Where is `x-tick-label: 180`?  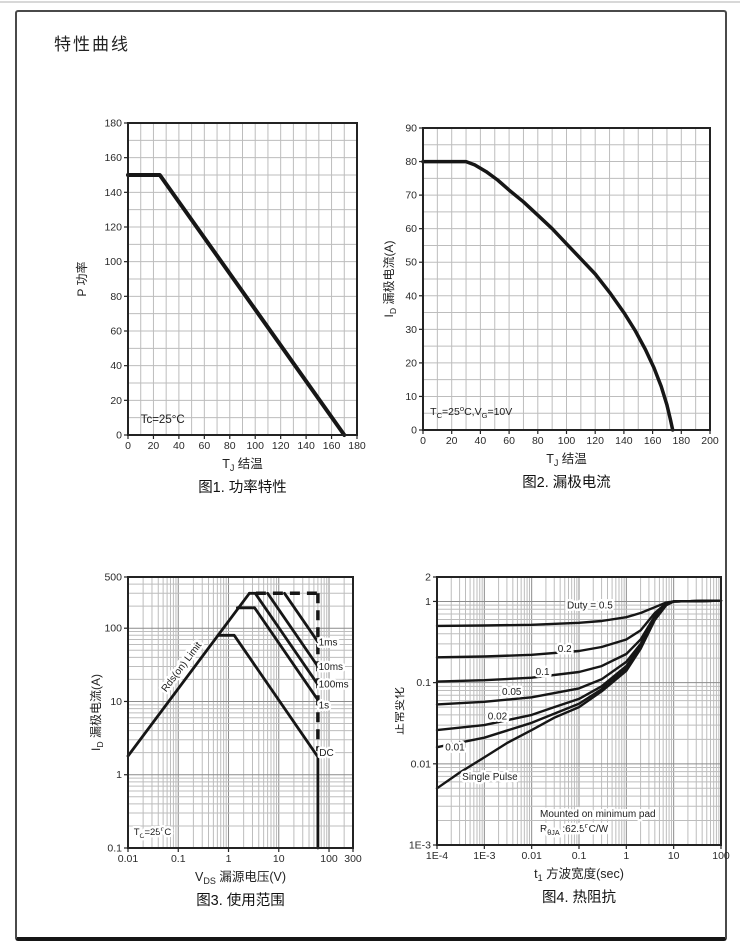 x-tick-label: 180 is located at coordinates (682, 441).